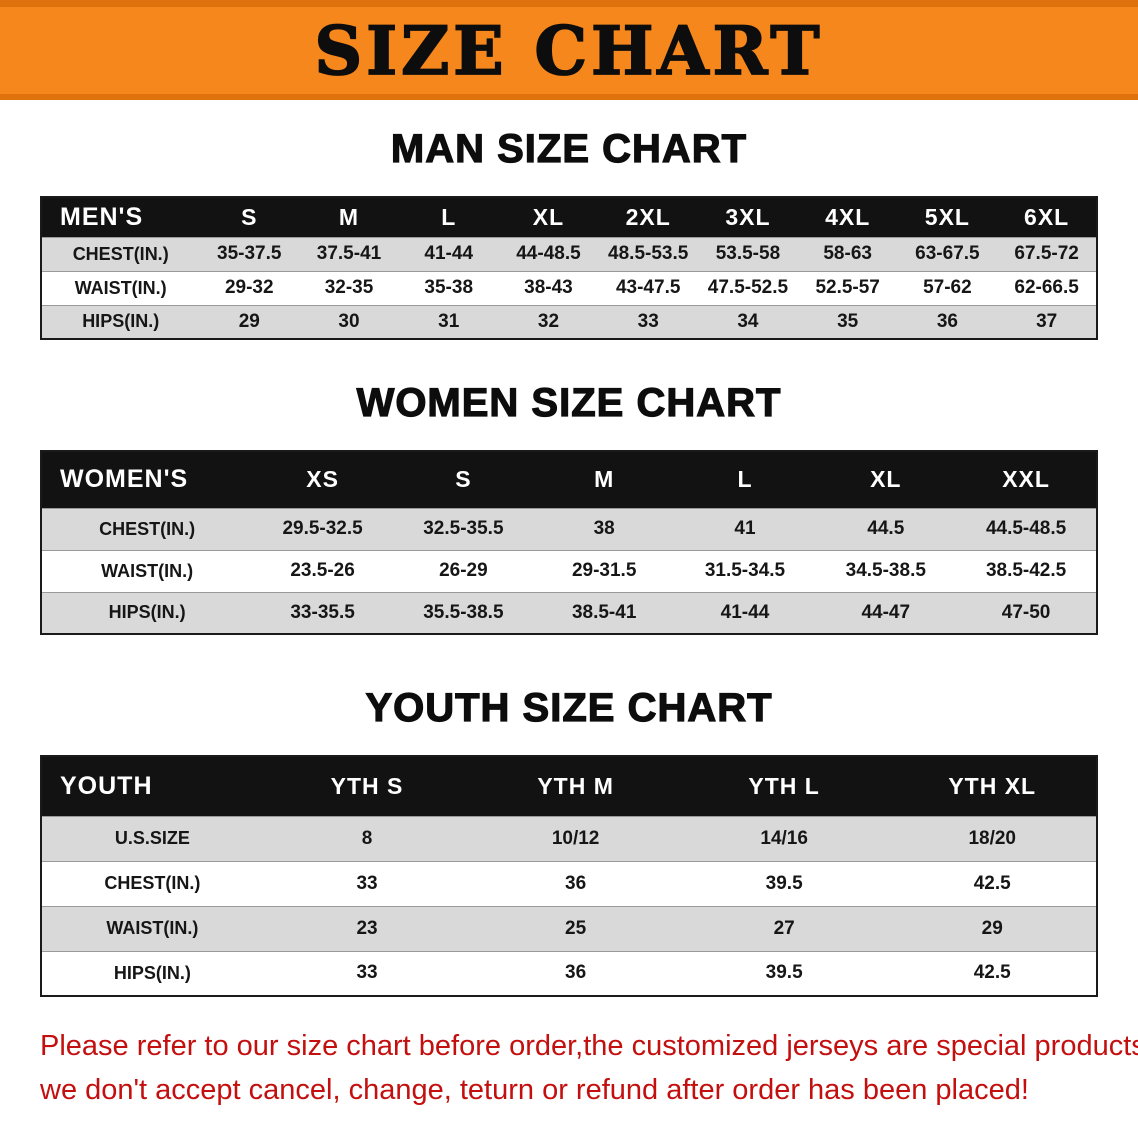 The width and height of the screenshot is (1138, 1132). What do you see at coordinates (847, 253) in the screenshot?
I see `size-value: 58-63` at bounding box center [847, 253].